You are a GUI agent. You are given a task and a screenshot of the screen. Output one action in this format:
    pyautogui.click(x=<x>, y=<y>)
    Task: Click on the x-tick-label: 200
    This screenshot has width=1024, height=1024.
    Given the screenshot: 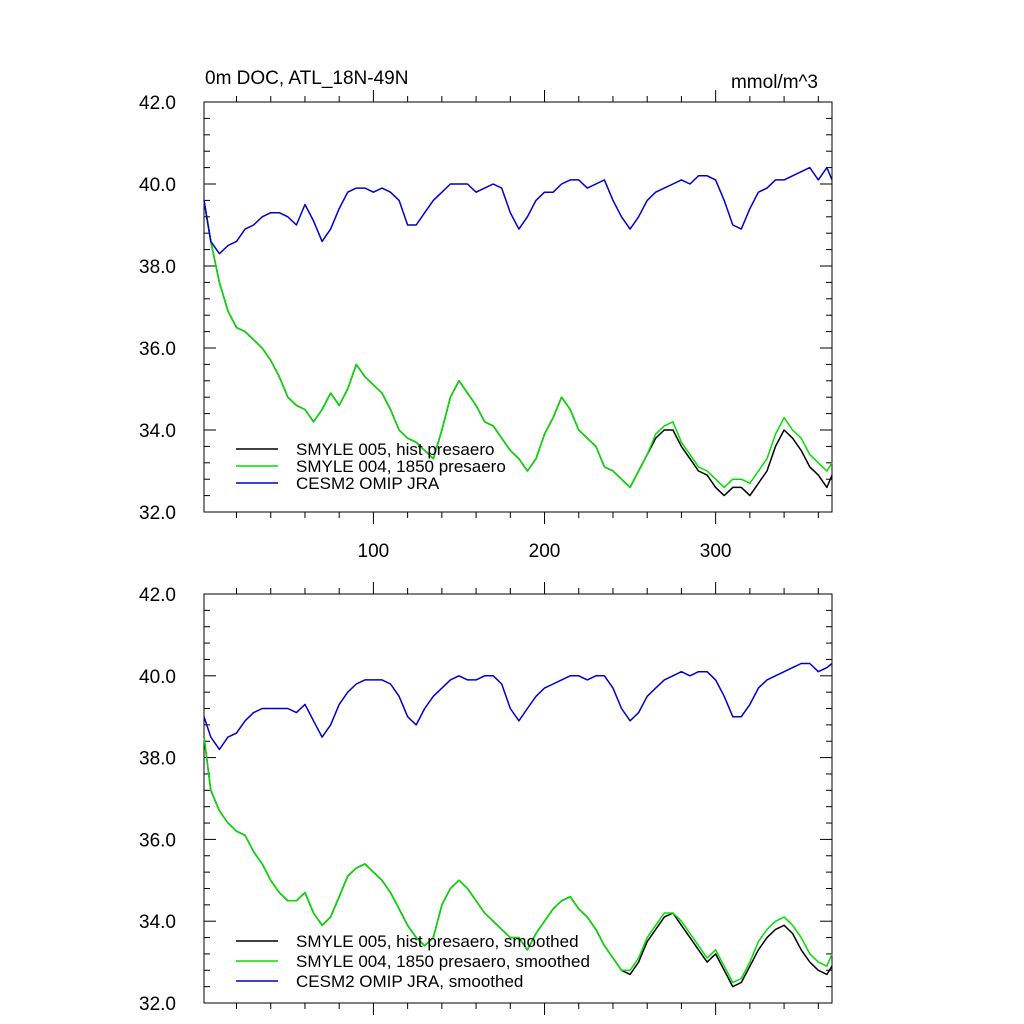 What is the action you would take?
    pyautogui.click(x=545, y=551)
    